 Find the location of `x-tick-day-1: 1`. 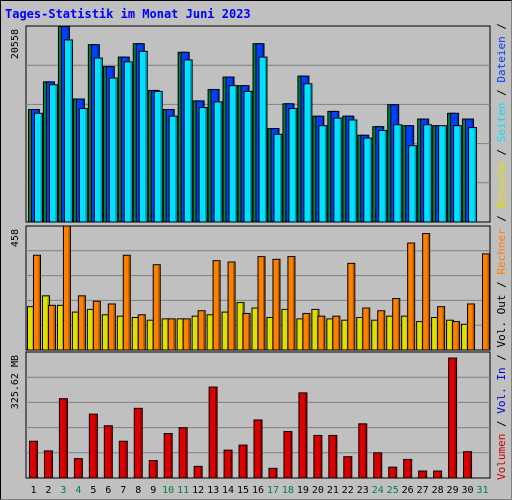

x-tick-day-1: 1 is located at coordinates (33, 490).